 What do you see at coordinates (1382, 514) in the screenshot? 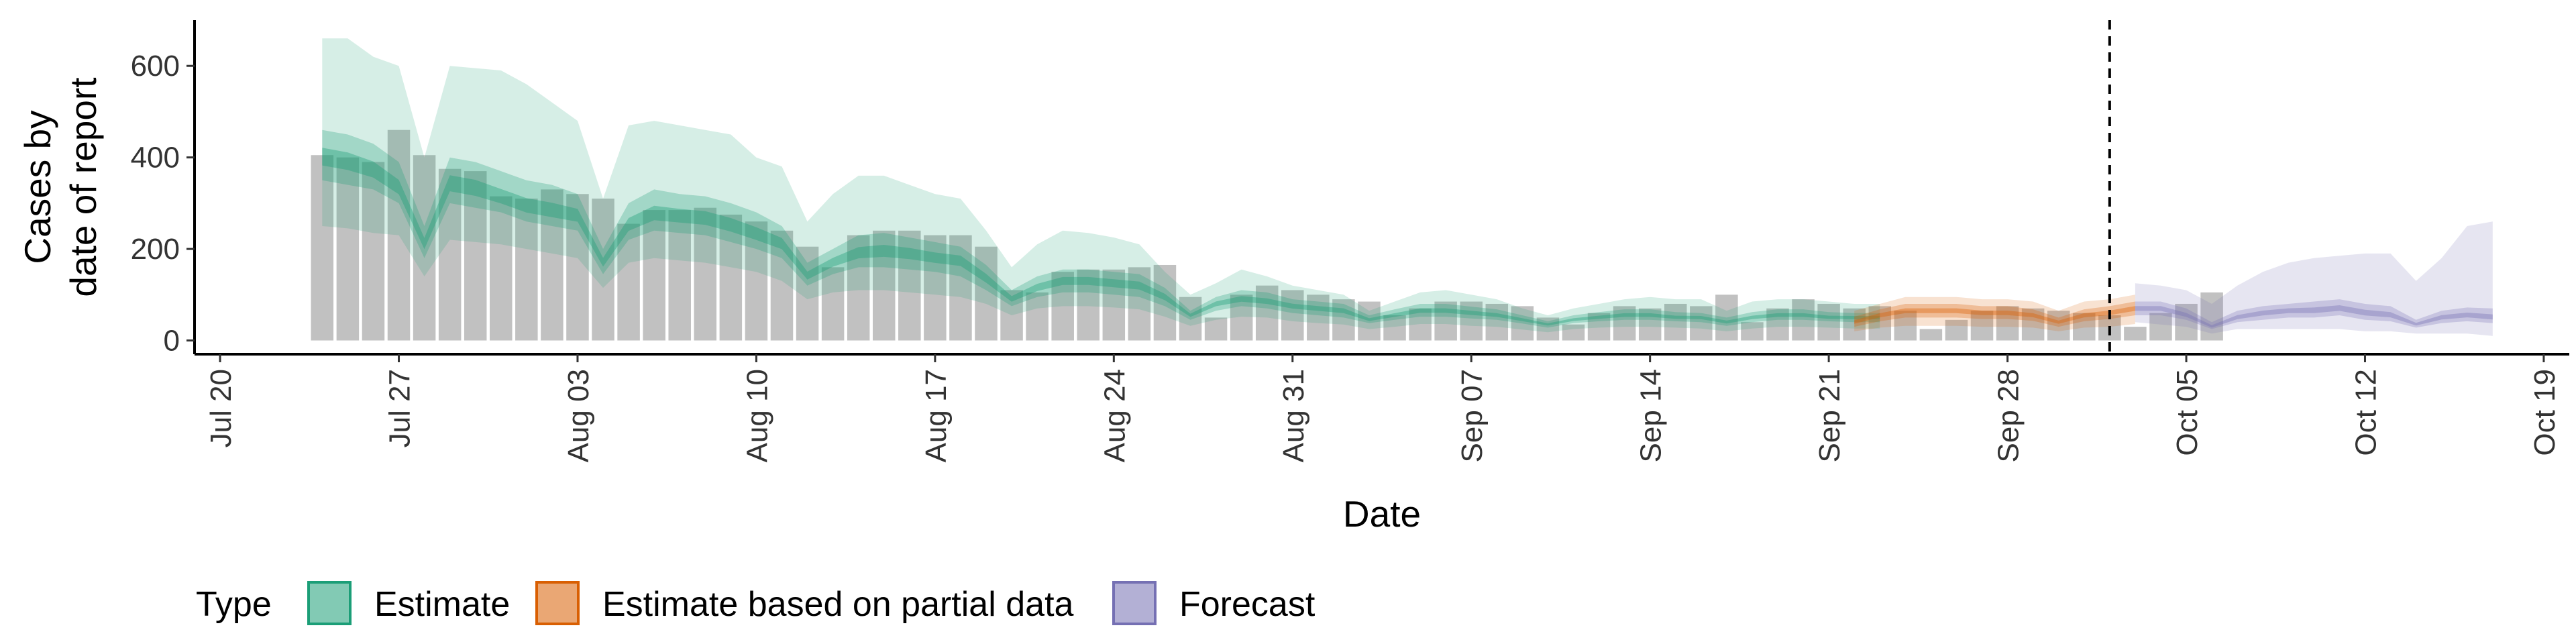
I see `x-axis-title: Date` at bounding box center [1382, 514].